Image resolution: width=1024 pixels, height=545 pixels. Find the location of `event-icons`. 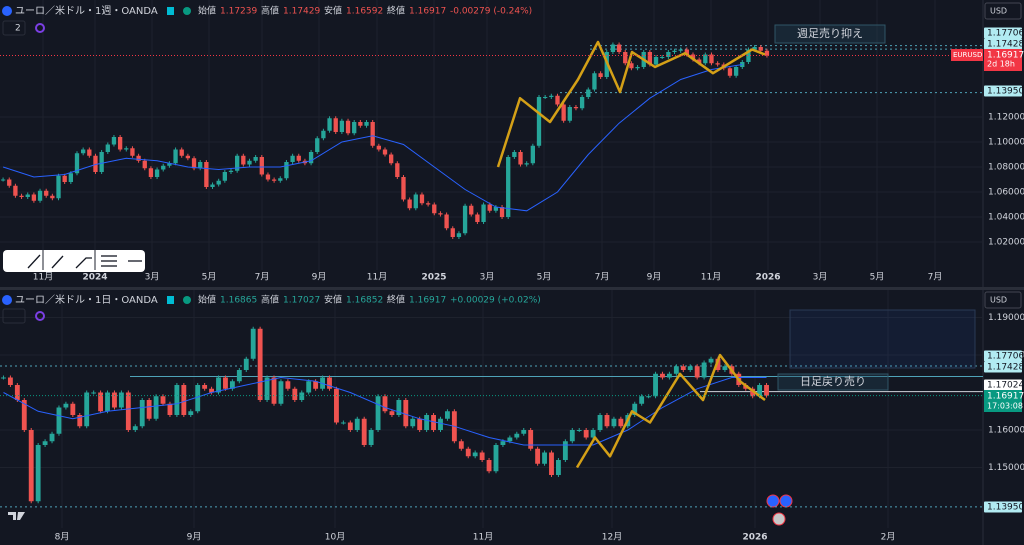

event-icons is located at coordinates (779, 510).